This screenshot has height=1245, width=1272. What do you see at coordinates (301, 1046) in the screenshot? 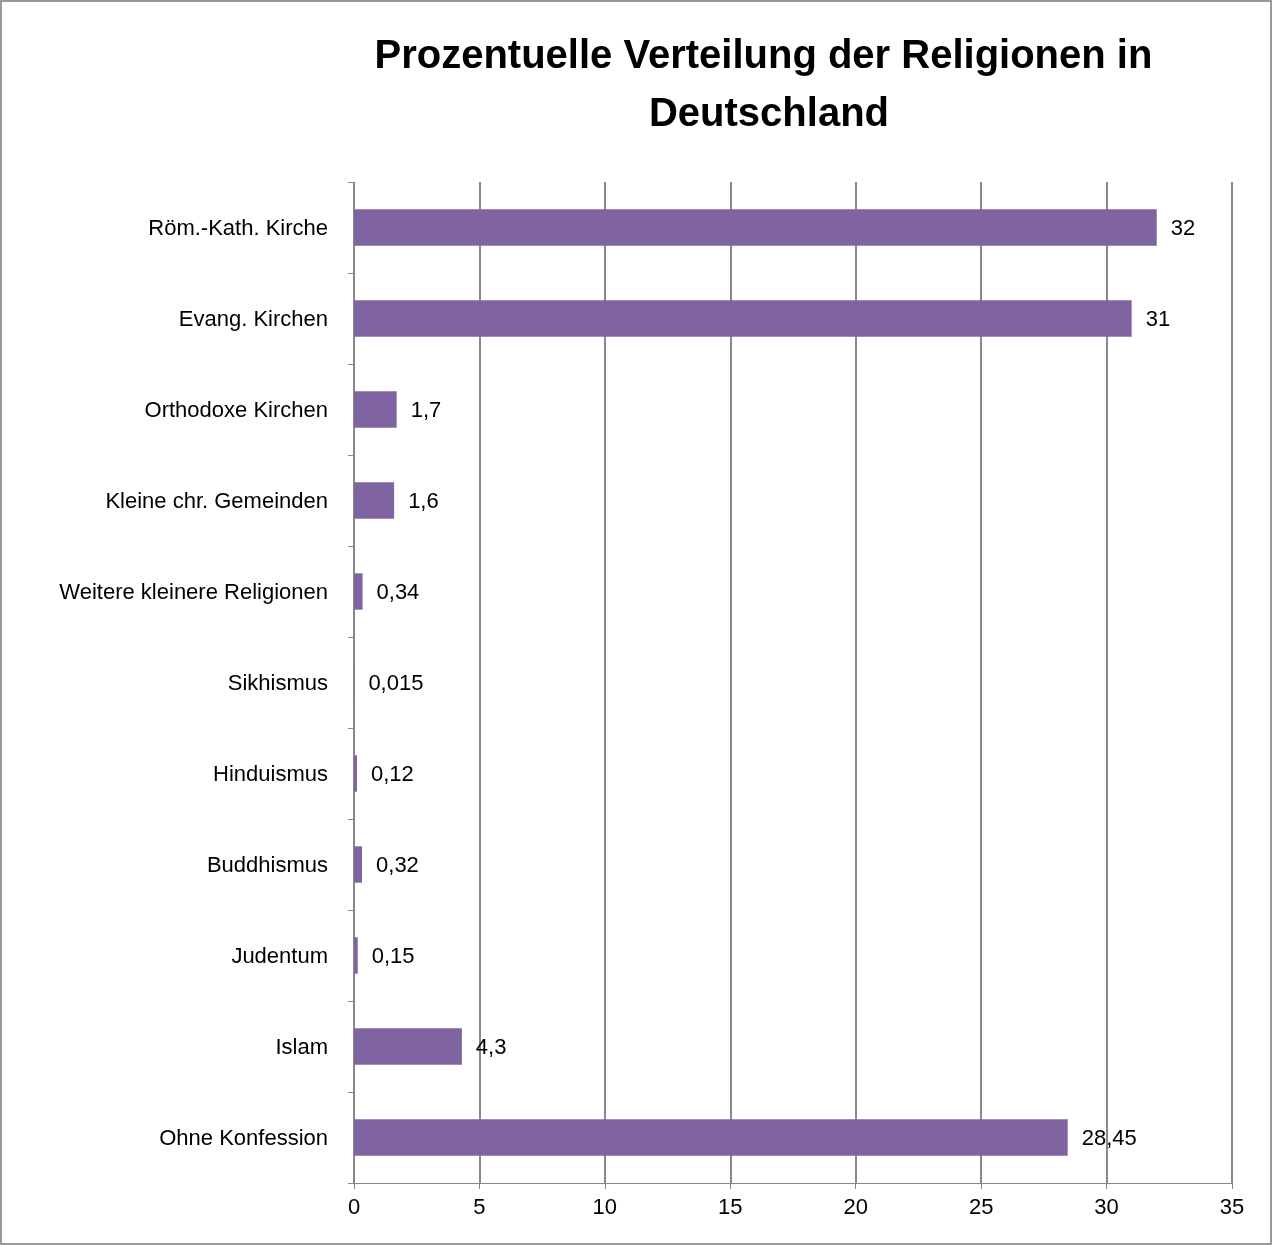
I see `y-tick-label: Islam` at bounding box center [301, 1046].